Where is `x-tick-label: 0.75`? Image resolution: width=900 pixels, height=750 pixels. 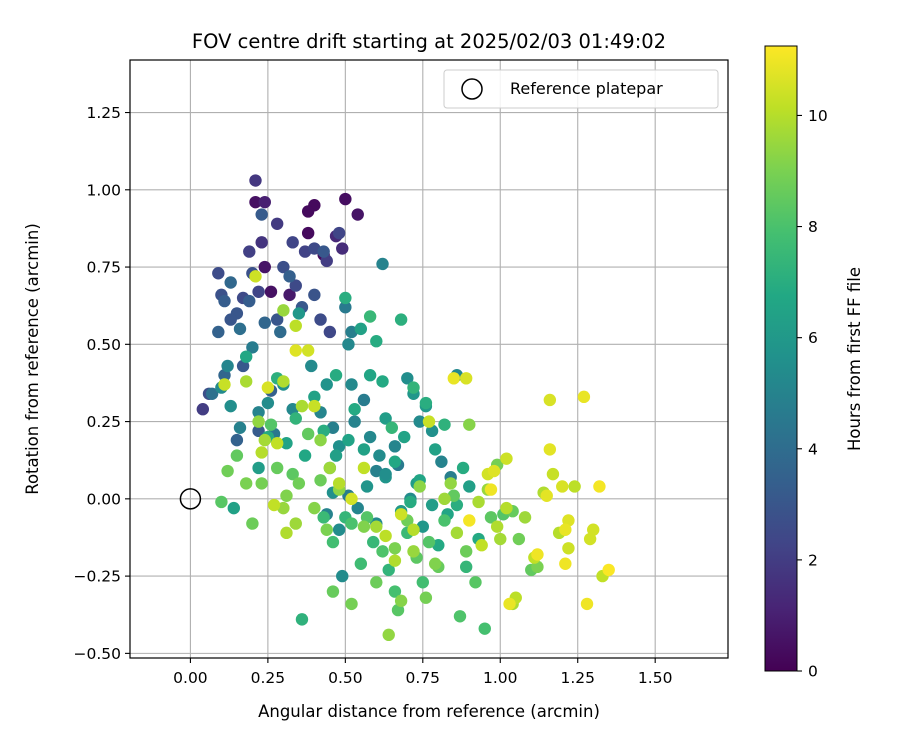
x-tick-label: 0.75 is located at coordinates (423, 678).